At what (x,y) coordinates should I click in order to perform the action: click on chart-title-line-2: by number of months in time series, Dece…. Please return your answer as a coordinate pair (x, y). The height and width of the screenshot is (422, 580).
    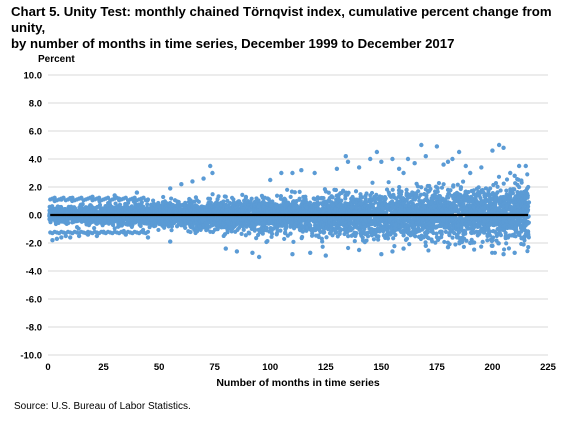
    Looking at the image, I should click on (233, 43).